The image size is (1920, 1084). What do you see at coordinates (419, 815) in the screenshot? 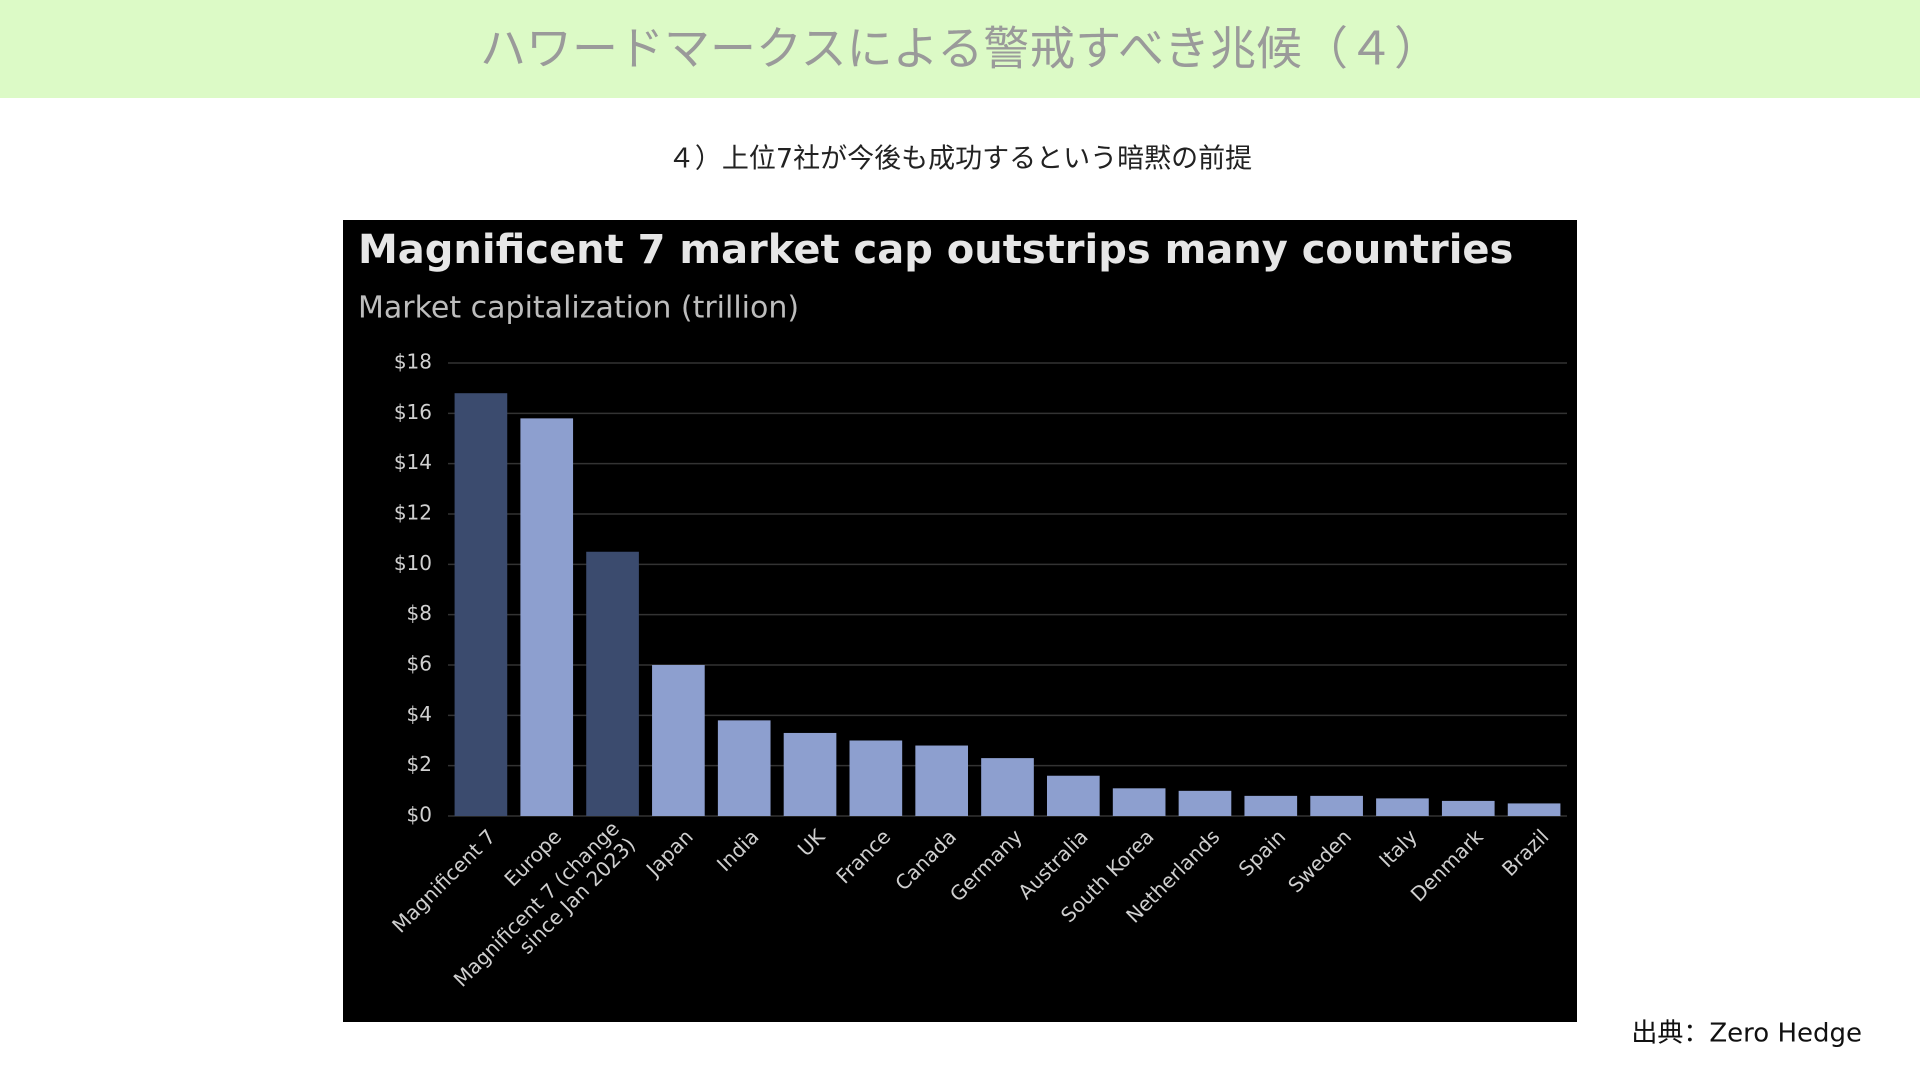
I see `y-tick-label: $0` at bounding box center [419, 815].